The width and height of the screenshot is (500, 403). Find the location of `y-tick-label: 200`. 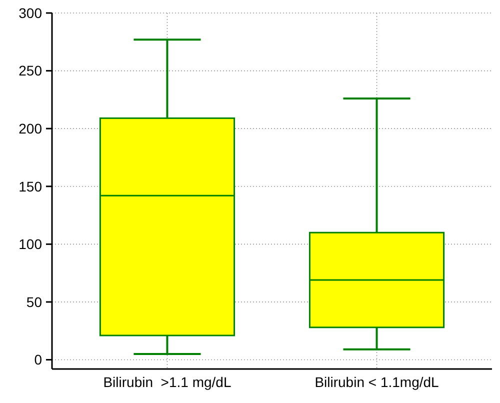

y-tick-label: 200 is located at coordinates (30, 128).